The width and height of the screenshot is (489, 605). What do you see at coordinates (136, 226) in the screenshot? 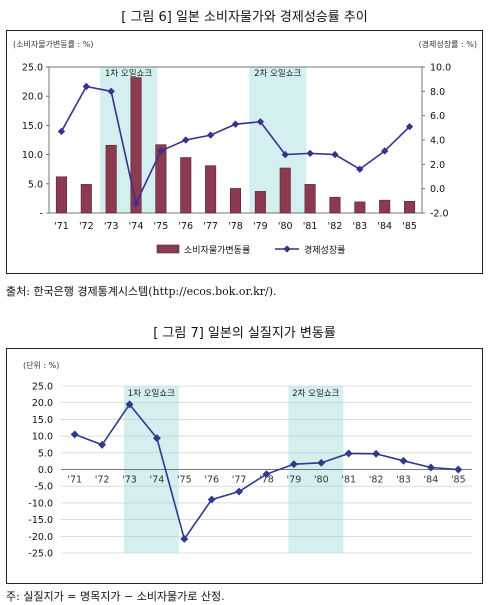
I see `x-category-label: '74` at bounding box center [136, 226].